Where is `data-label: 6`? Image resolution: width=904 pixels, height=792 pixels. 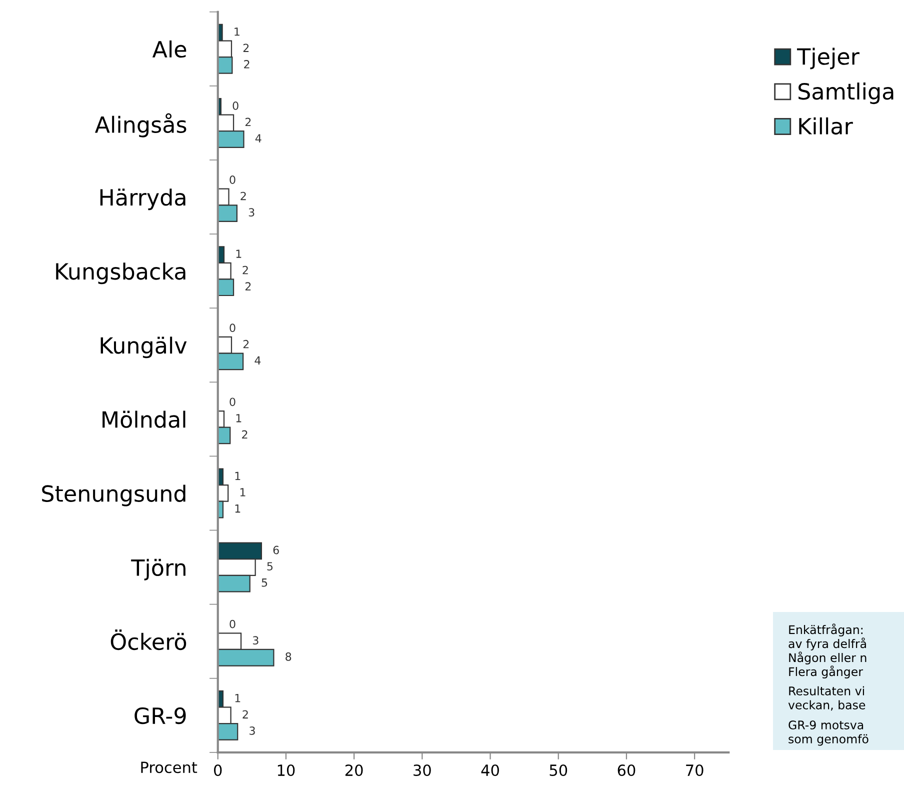
data-label: 6 is located at coordinates (276, 550).